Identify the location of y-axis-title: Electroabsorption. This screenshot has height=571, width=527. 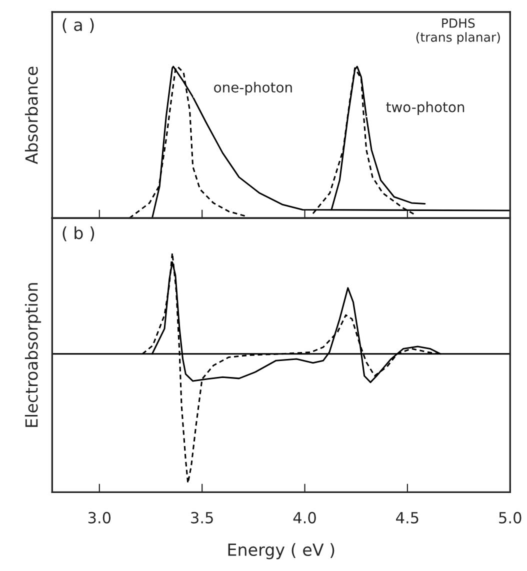
(33, 355).